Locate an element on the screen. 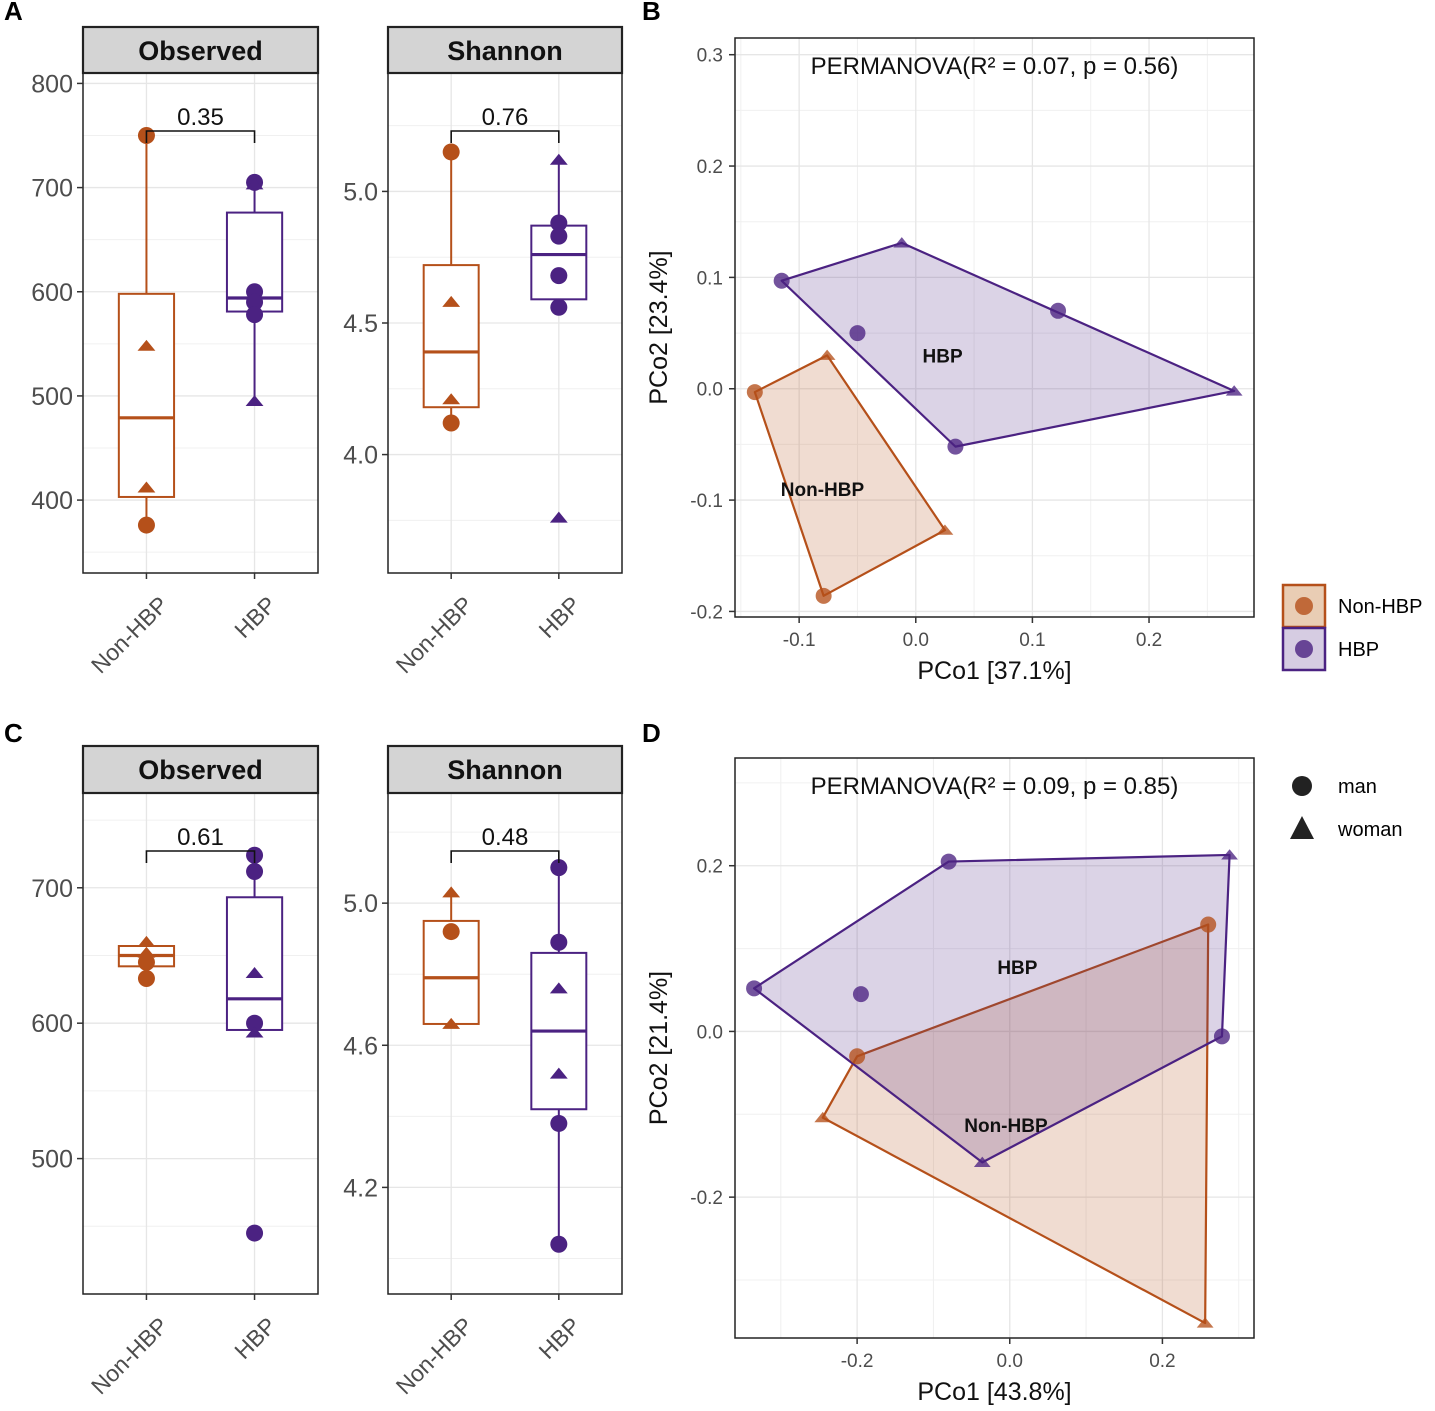  shape-legend: man woman is located at coordinates (1346, 808).